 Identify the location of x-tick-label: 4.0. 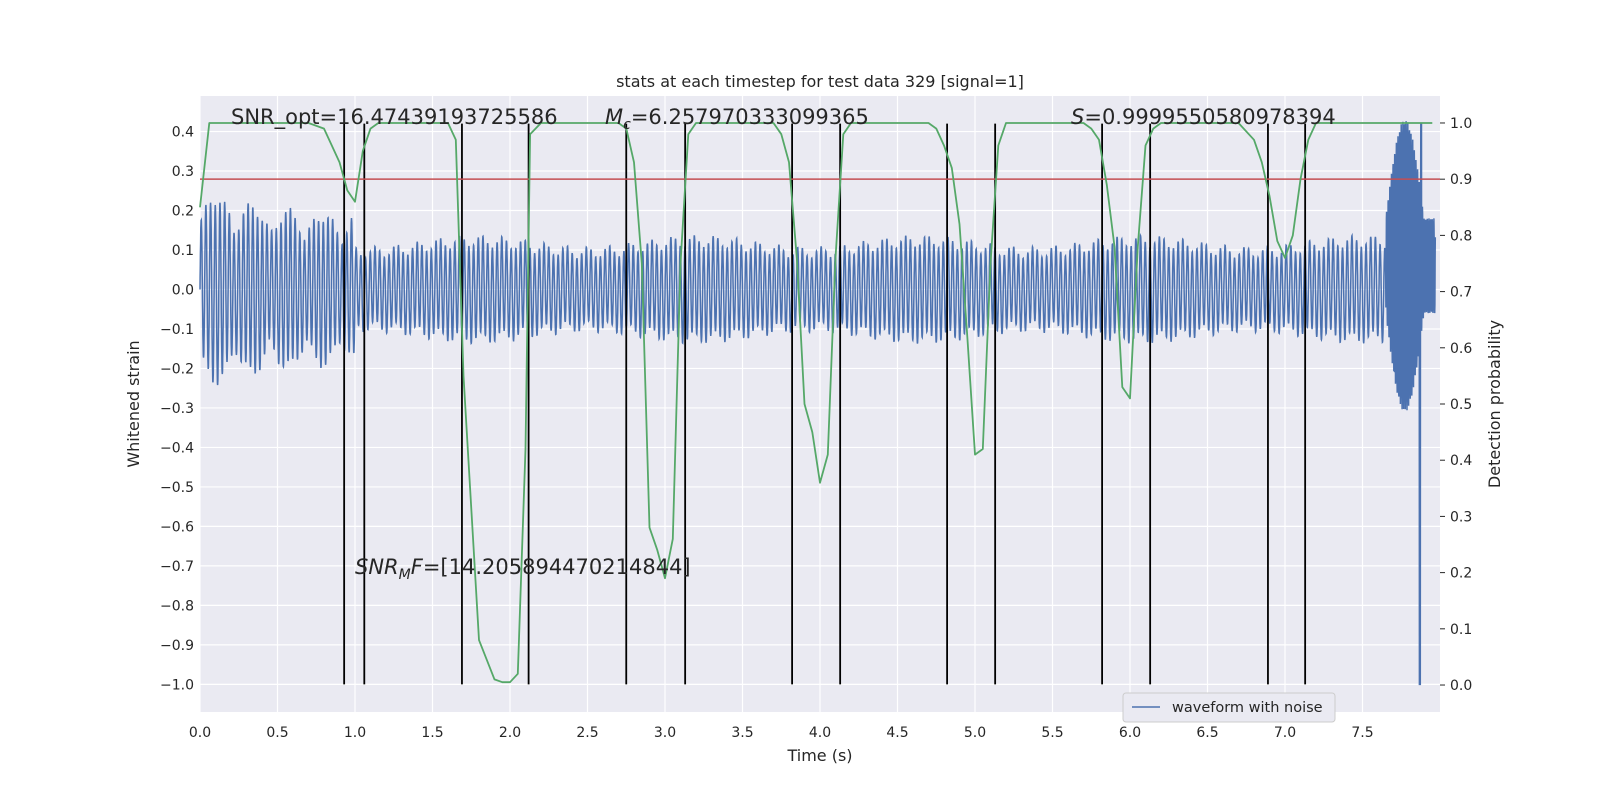
(820, 733).